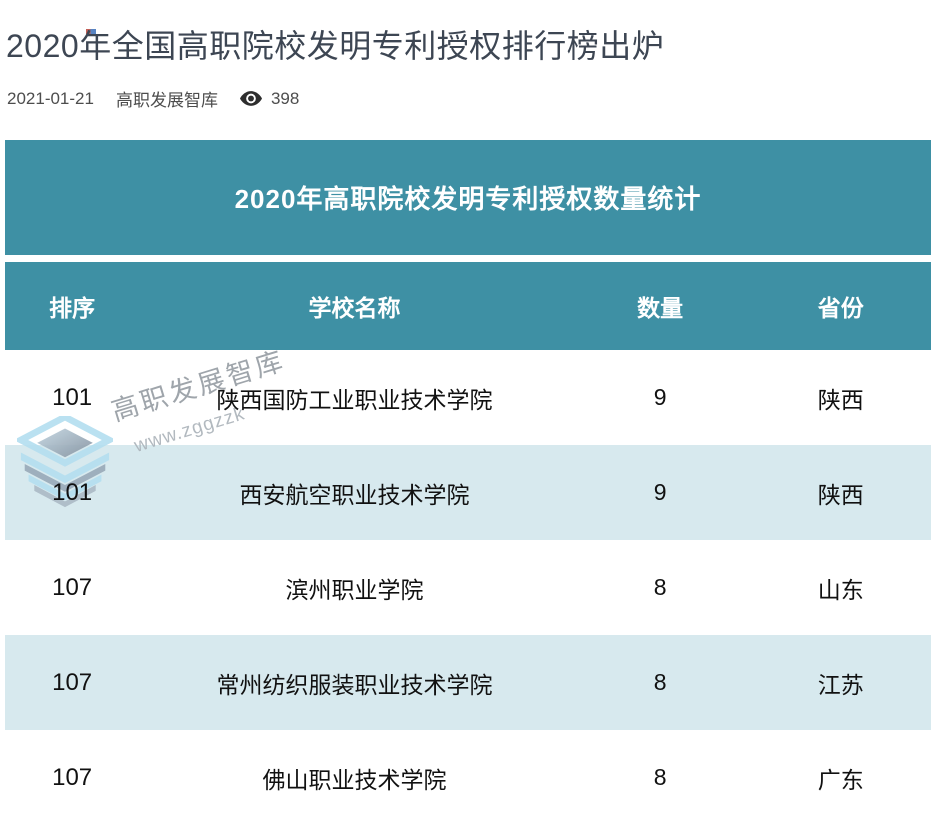  I want to click on table-row: 101 陕西国防工业职业技术学院 9 陕西, so click(468, 397).